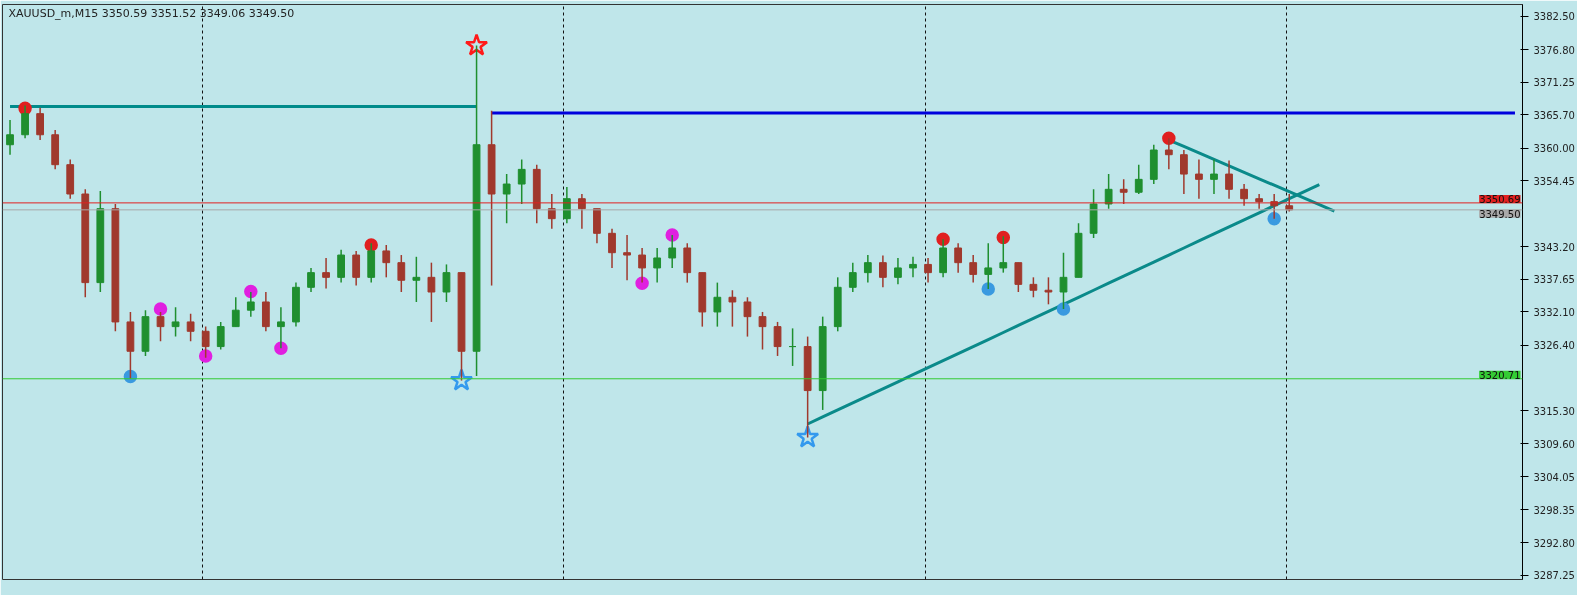 Image resolution: width=1577 pixels, height=595 pixels. What do you see at coordinates (151, 13) in the screenshot?
I see `chart-title: XAUUSD_m,M15 3350.59 3351.52 3349.06 3349.50` at bounding box center [151, 13].